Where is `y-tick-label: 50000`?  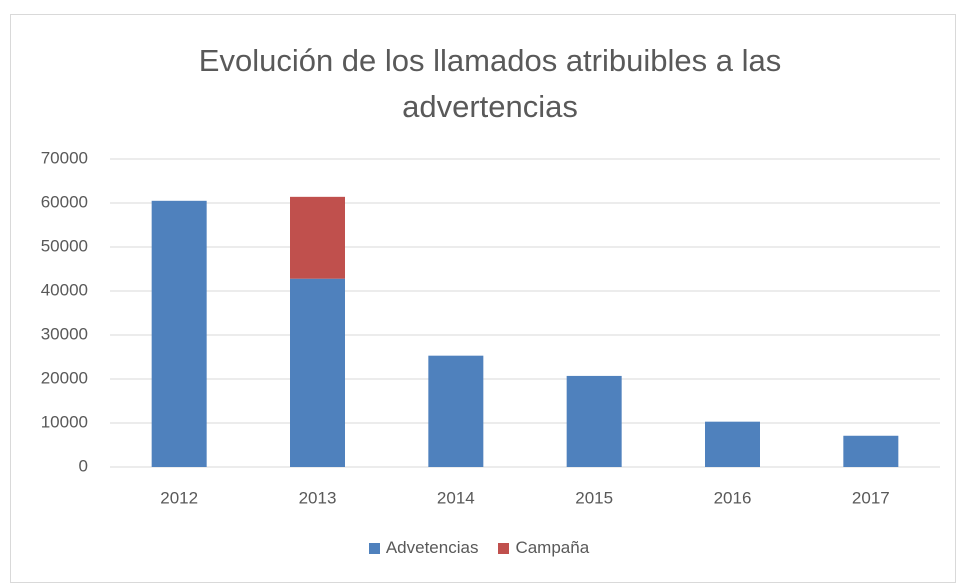 y-tick-label: 50000 is located at coordinates (64, 245).